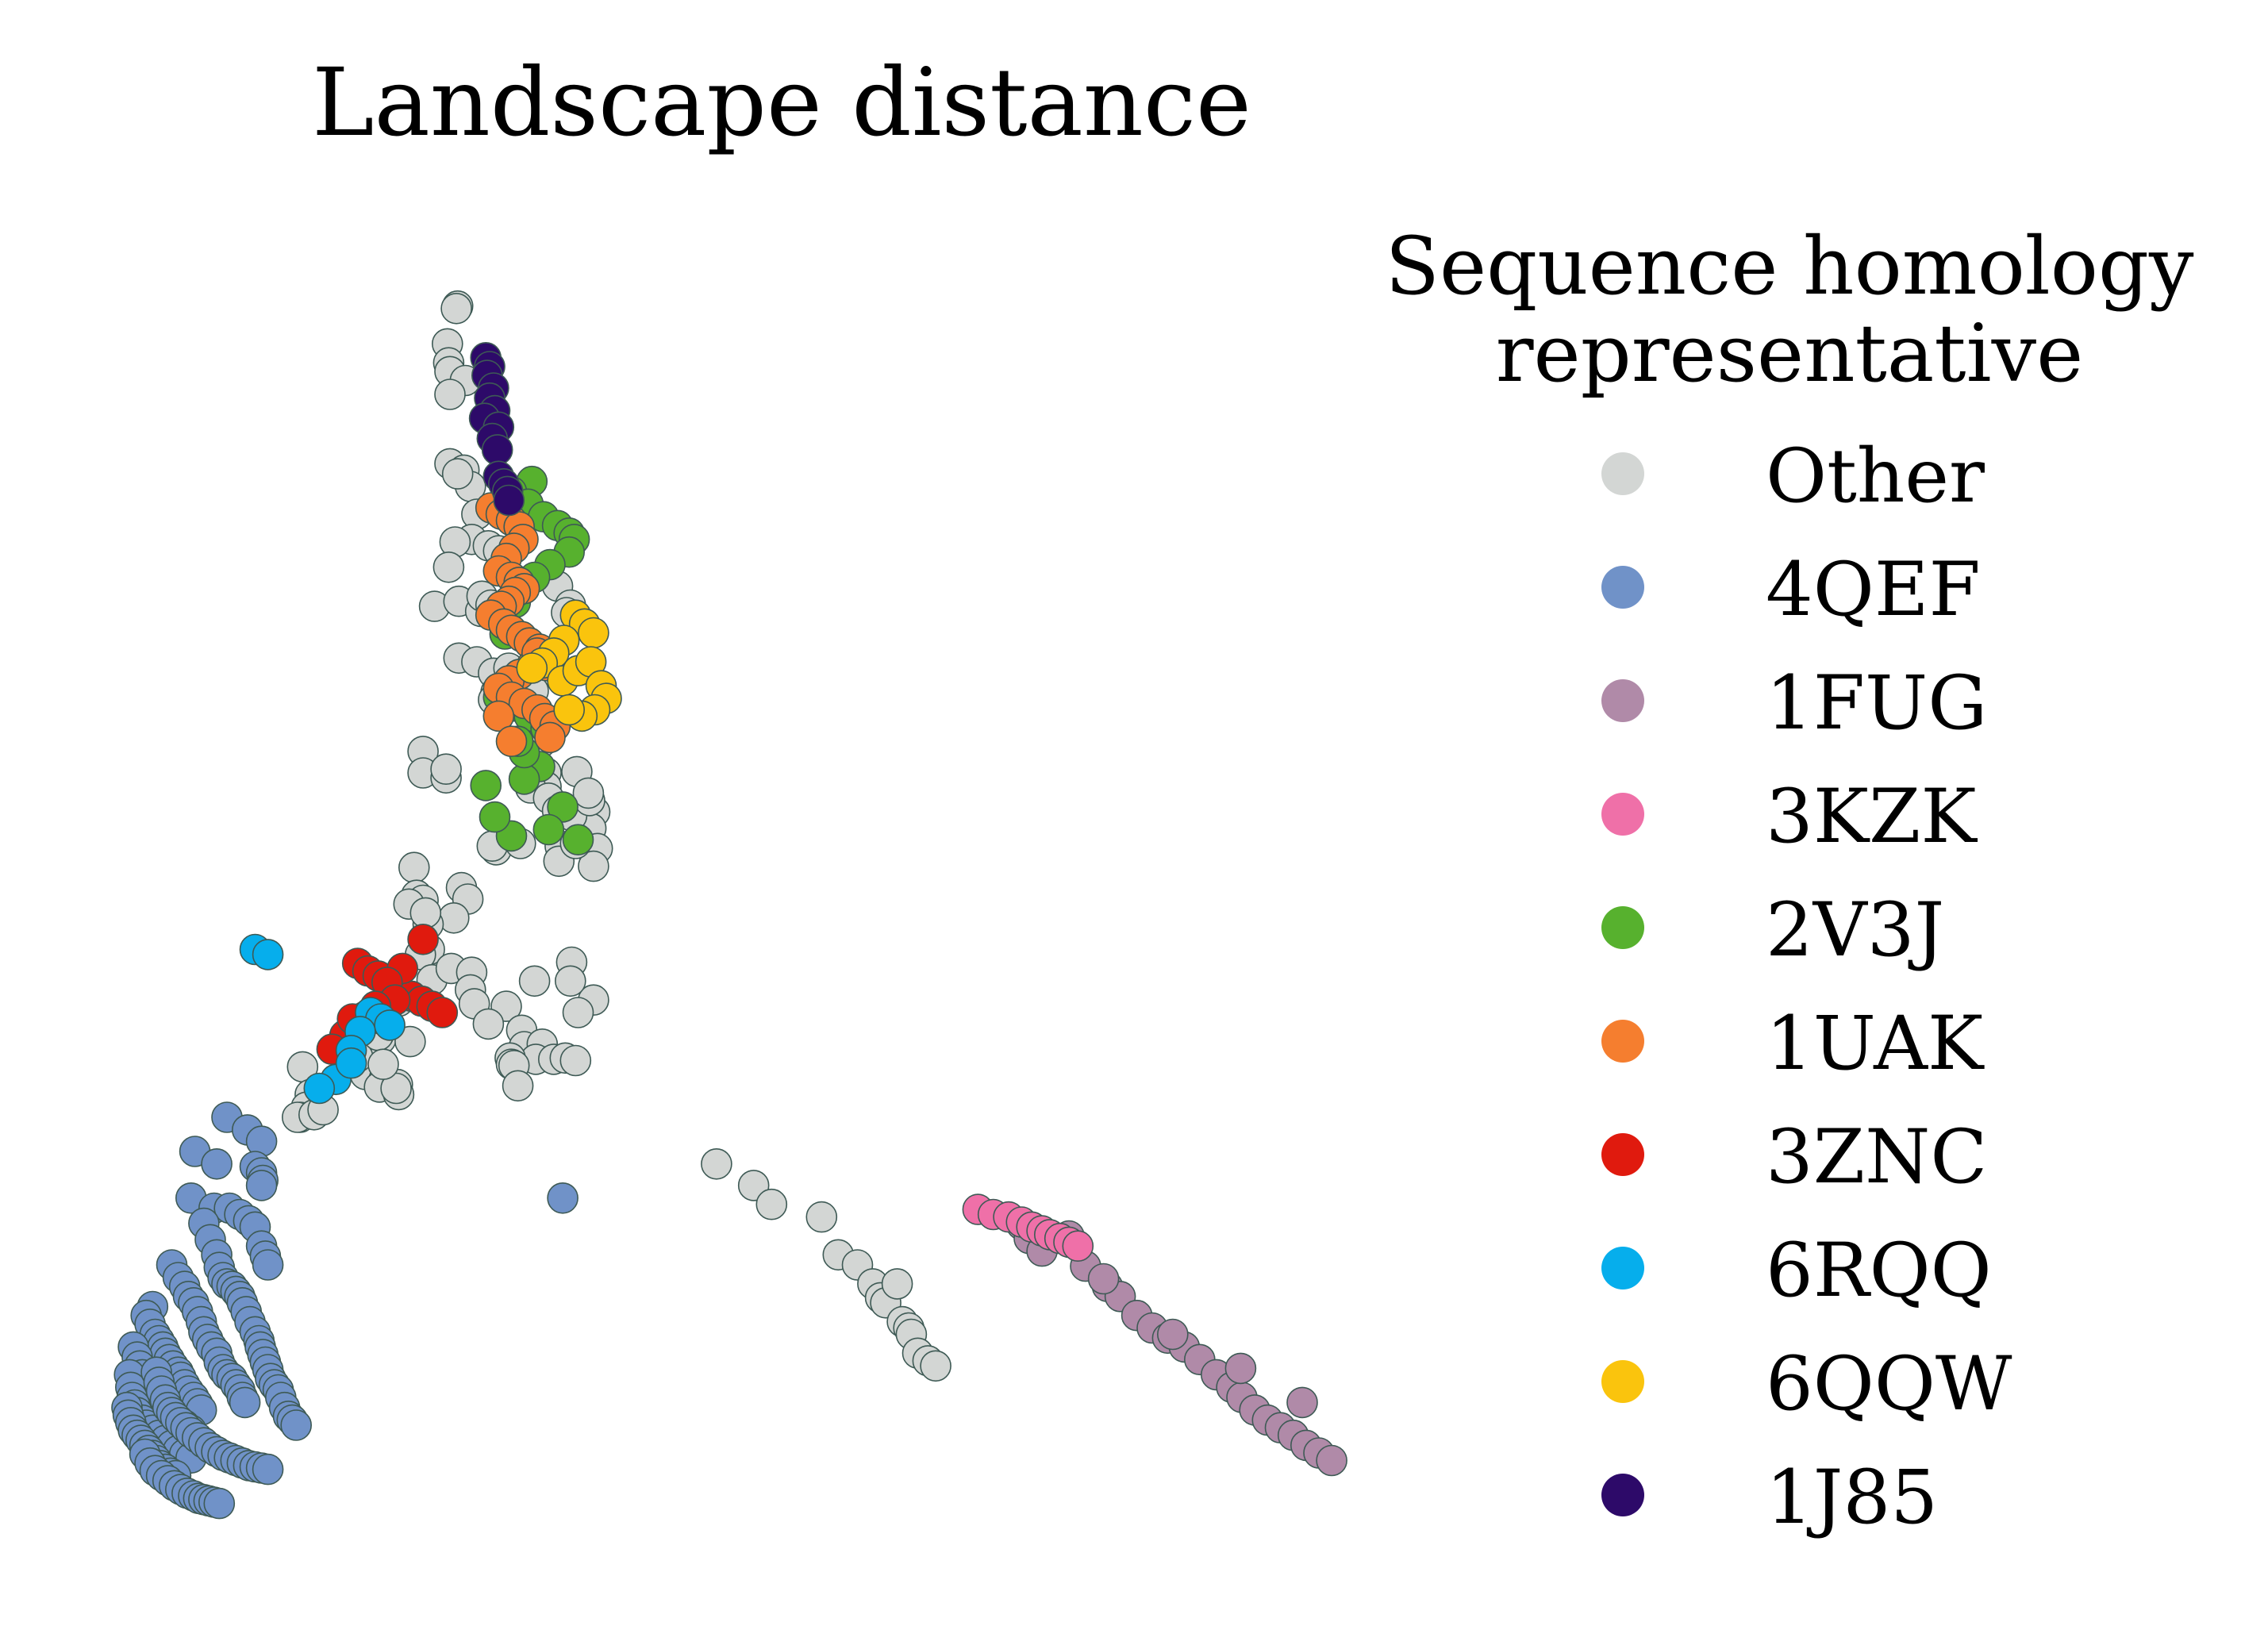 The width and height of the screenshot is (2268, 1645). I want to click on series-1fug, so click(1176, 1343).